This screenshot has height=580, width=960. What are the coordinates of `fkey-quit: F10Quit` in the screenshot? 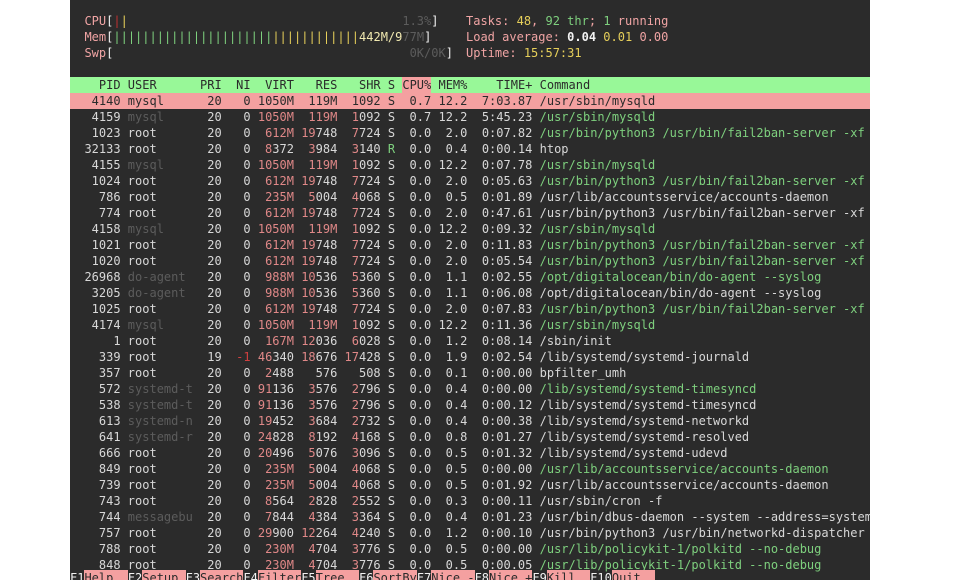 It's located at (623, 575).